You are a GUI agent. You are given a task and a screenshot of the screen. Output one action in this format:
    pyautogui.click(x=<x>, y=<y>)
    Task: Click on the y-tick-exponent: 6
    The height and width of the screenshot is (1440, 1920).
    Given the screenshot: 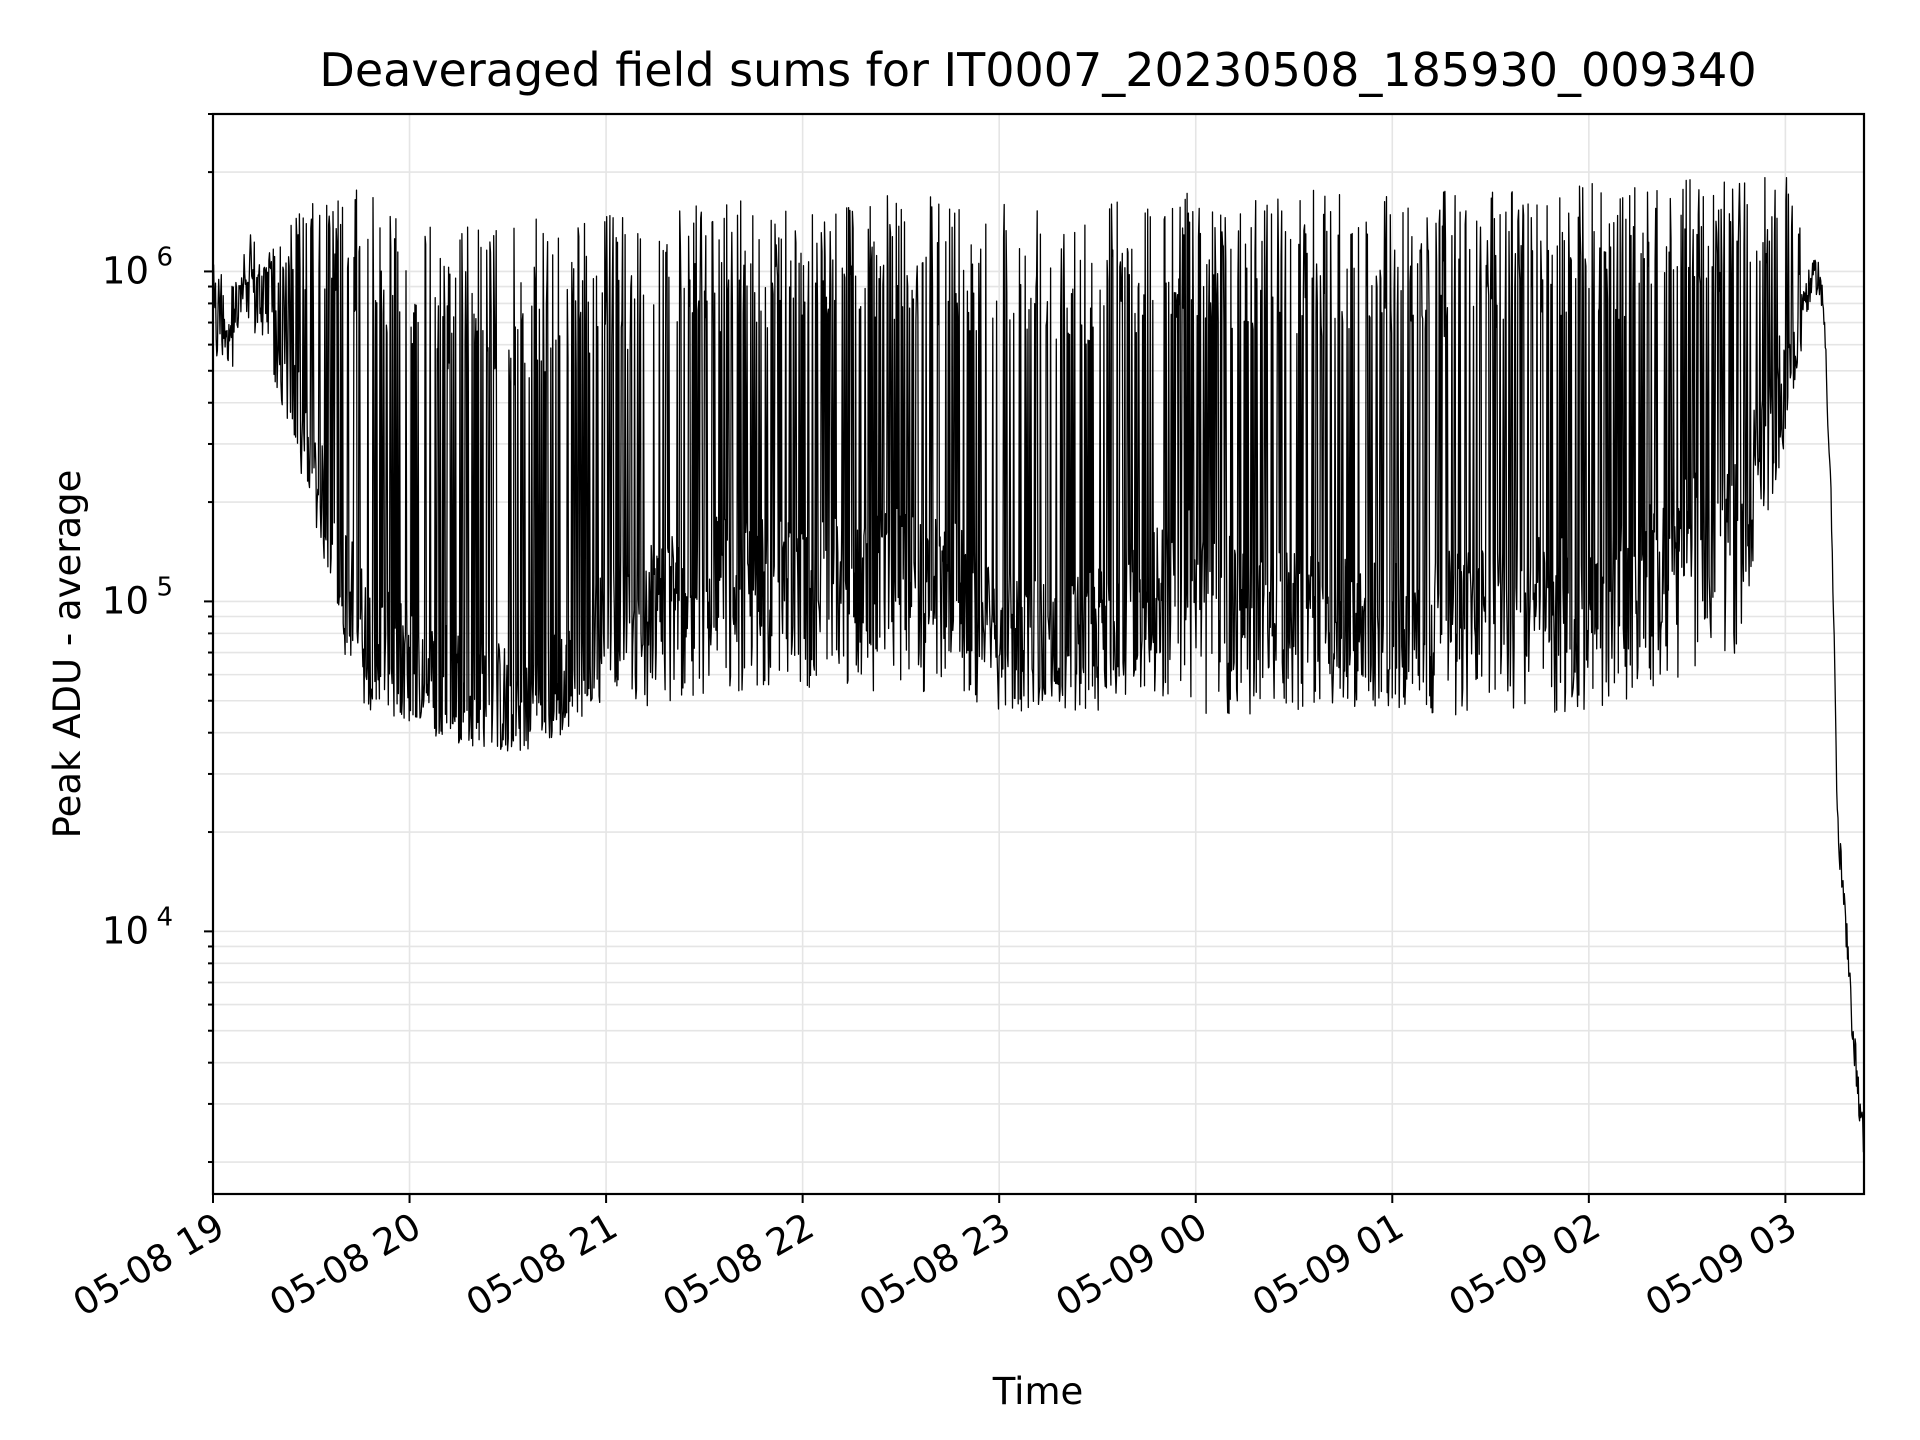 What is the action you would take?
    pyautogui.click(x=164, y=257)
    